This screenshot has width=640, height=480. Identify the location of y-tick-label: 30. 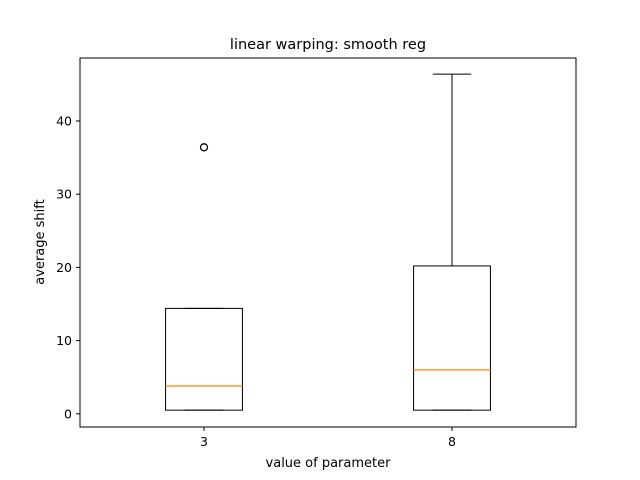
(64, 194).